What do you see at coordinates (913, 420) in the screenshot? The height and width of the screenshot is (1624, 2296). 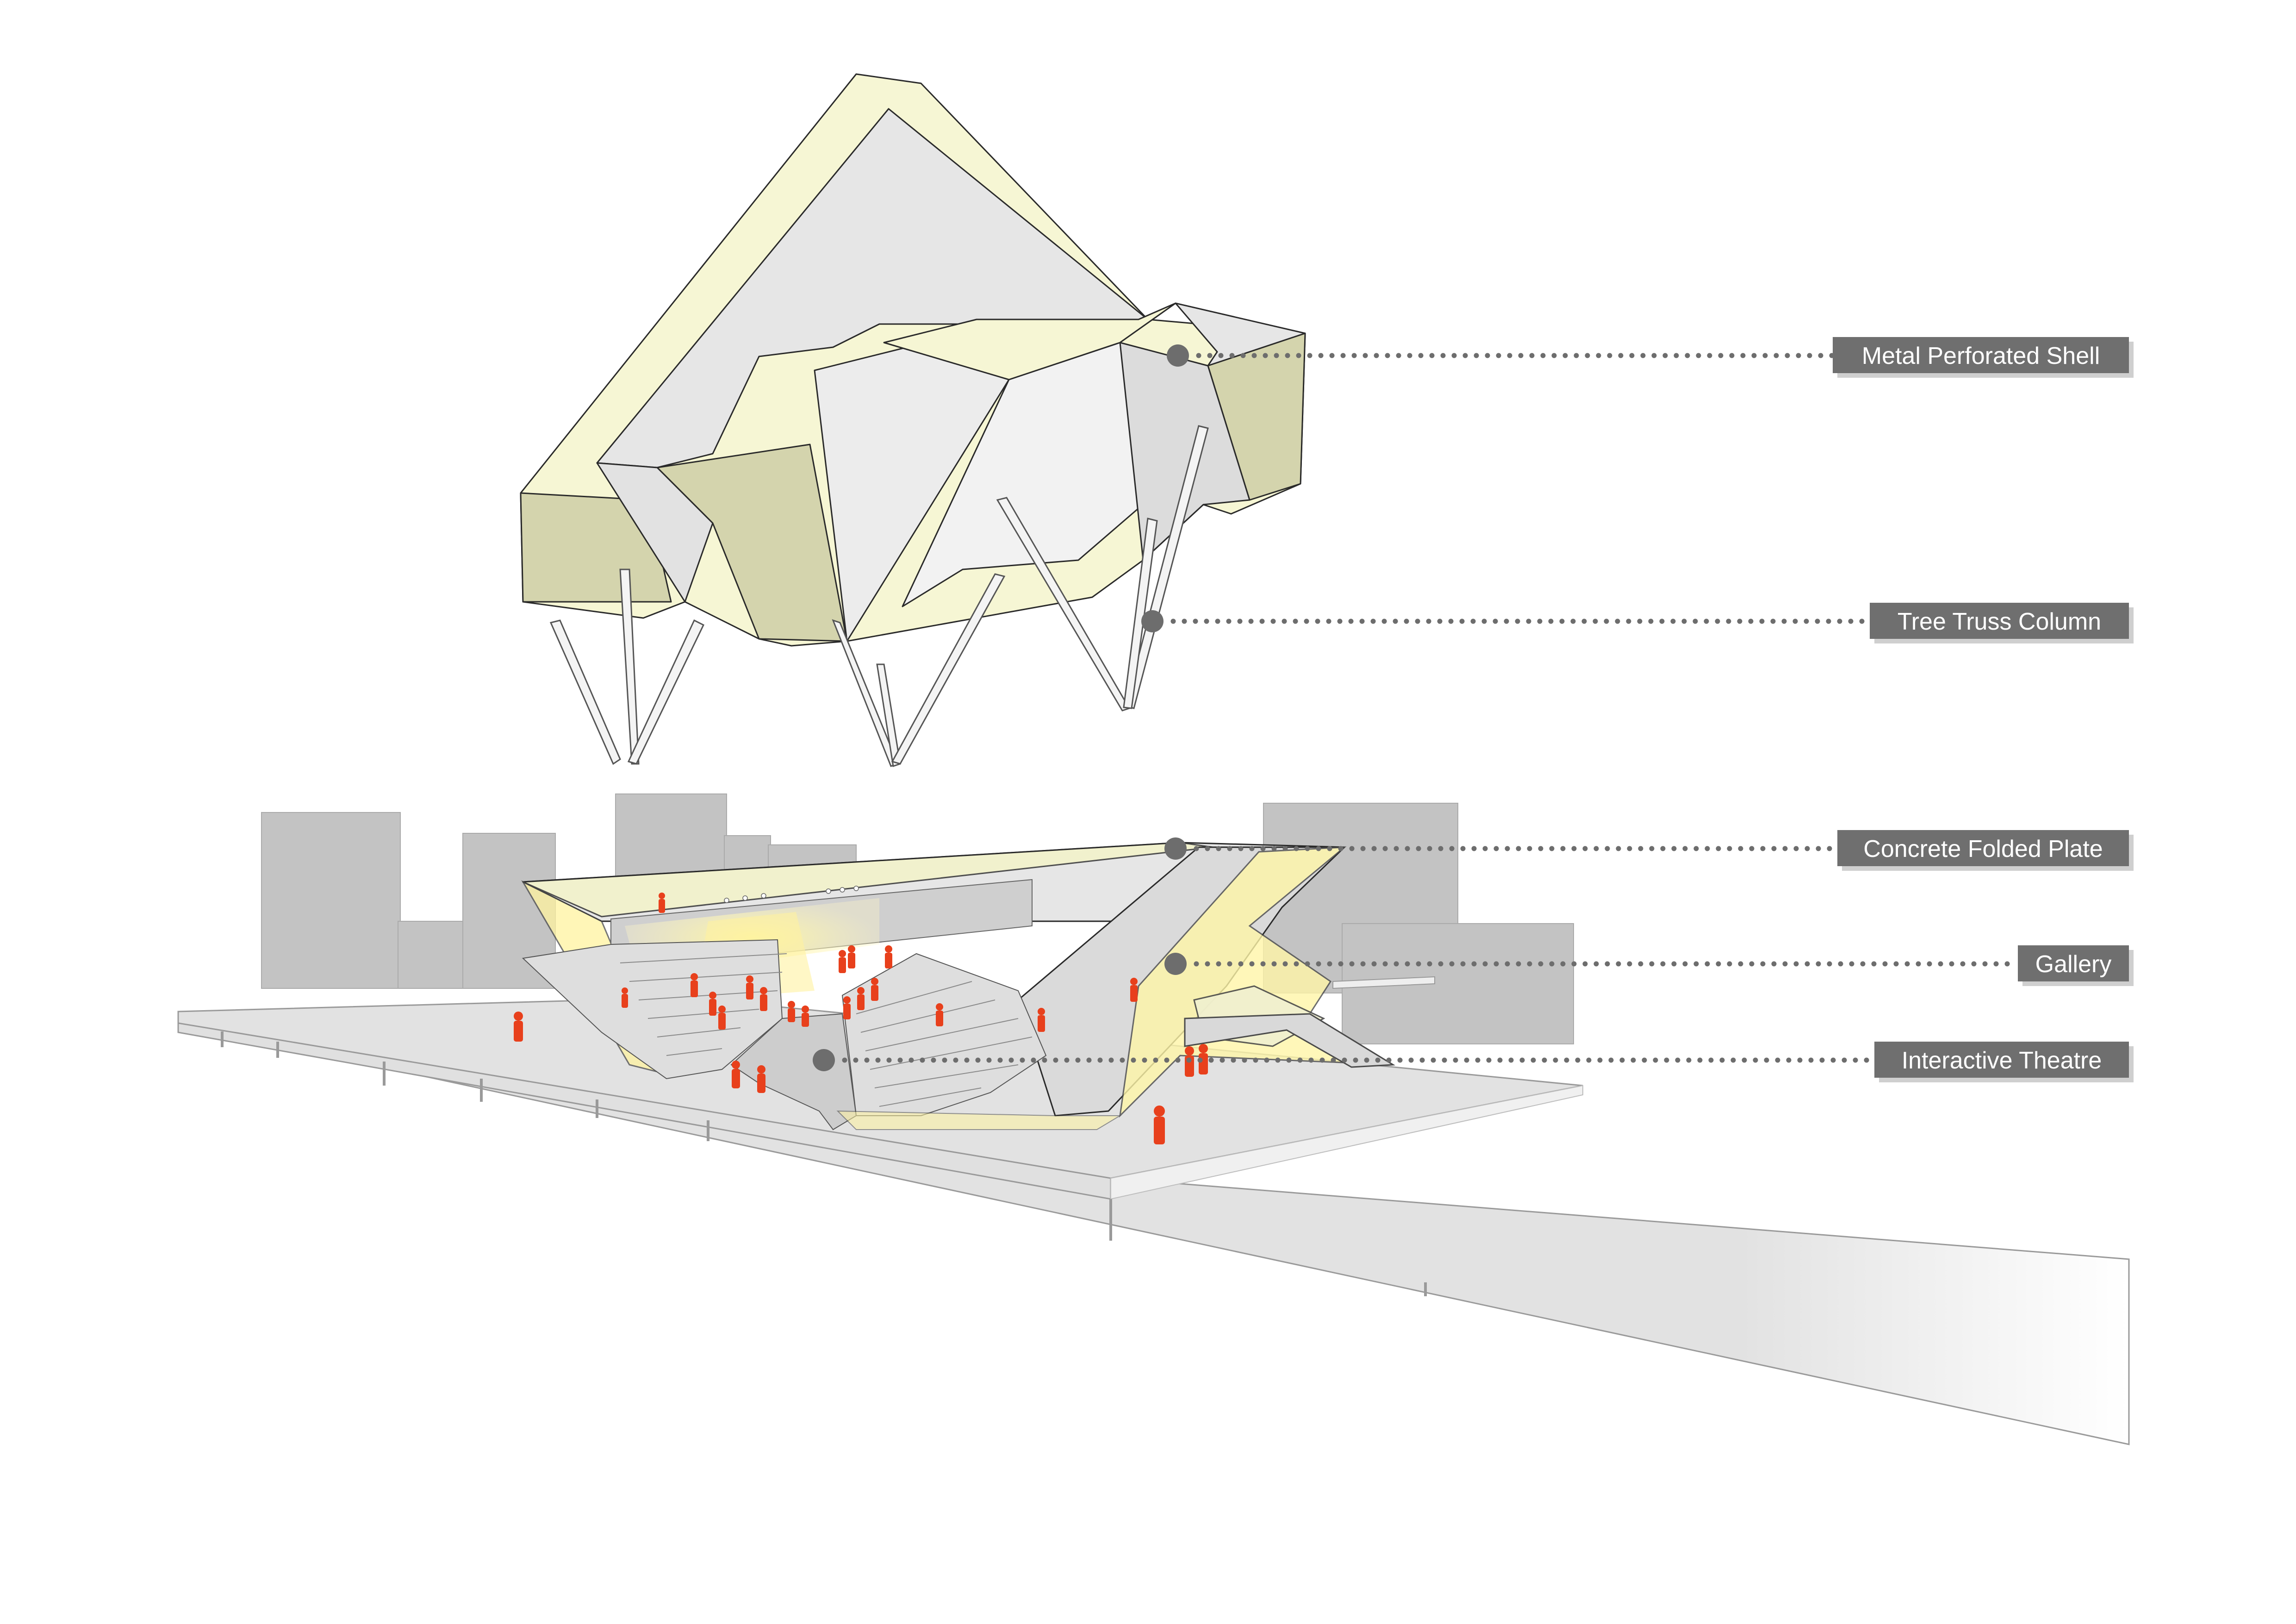 I see `metal-perforated-shell` at bounding box center [913, 420].